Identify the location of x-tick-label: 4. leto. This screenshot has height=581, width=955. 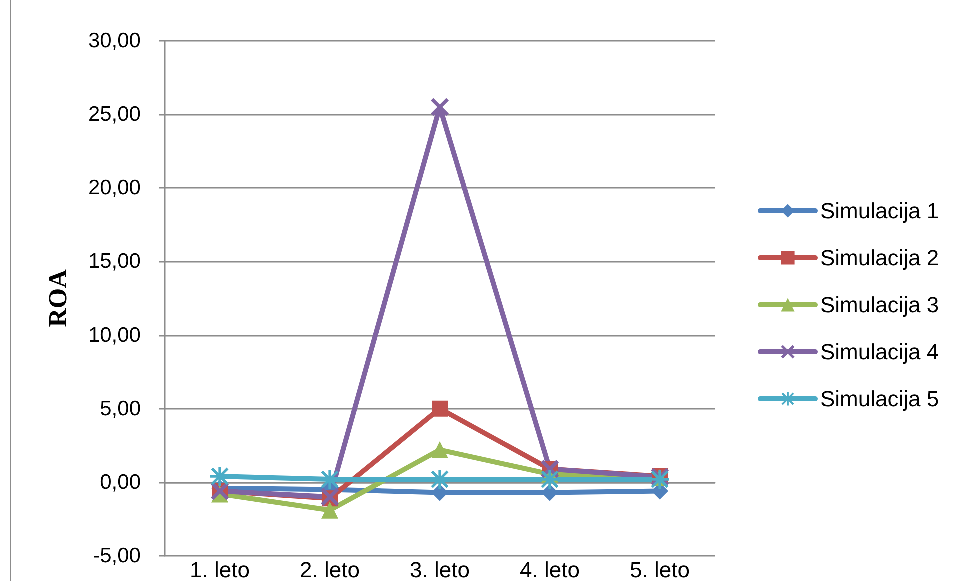
(550, 569).